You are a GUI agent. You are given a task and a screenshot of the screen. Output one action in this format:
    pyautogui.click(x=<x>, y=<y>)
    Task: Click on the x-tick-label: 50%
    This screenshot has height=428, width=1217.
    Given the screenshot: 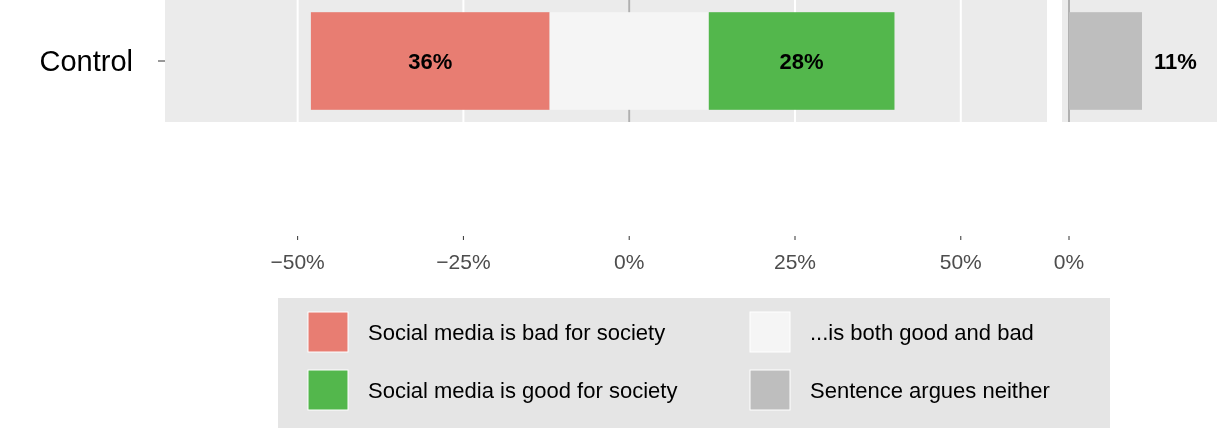 What is the action you would take?
    pyautogui.click(x=960, y=262)
    